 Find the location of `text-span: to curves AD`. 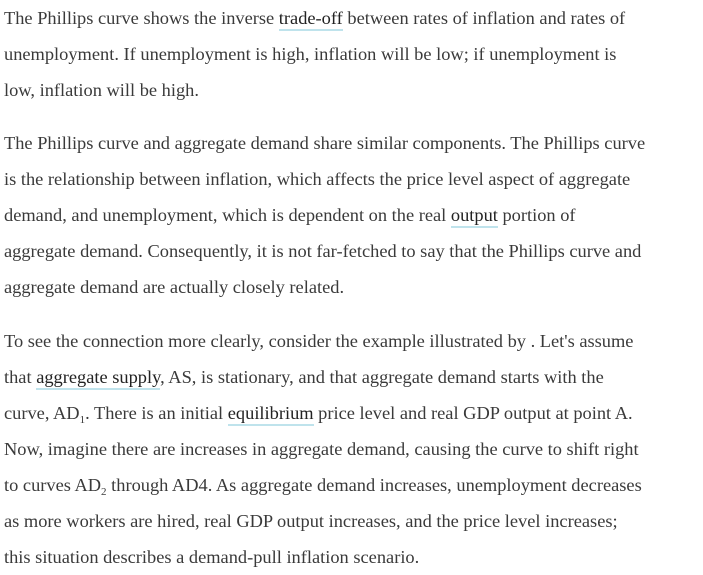

text-span: to curves AD is located at coordinates (53, 485).